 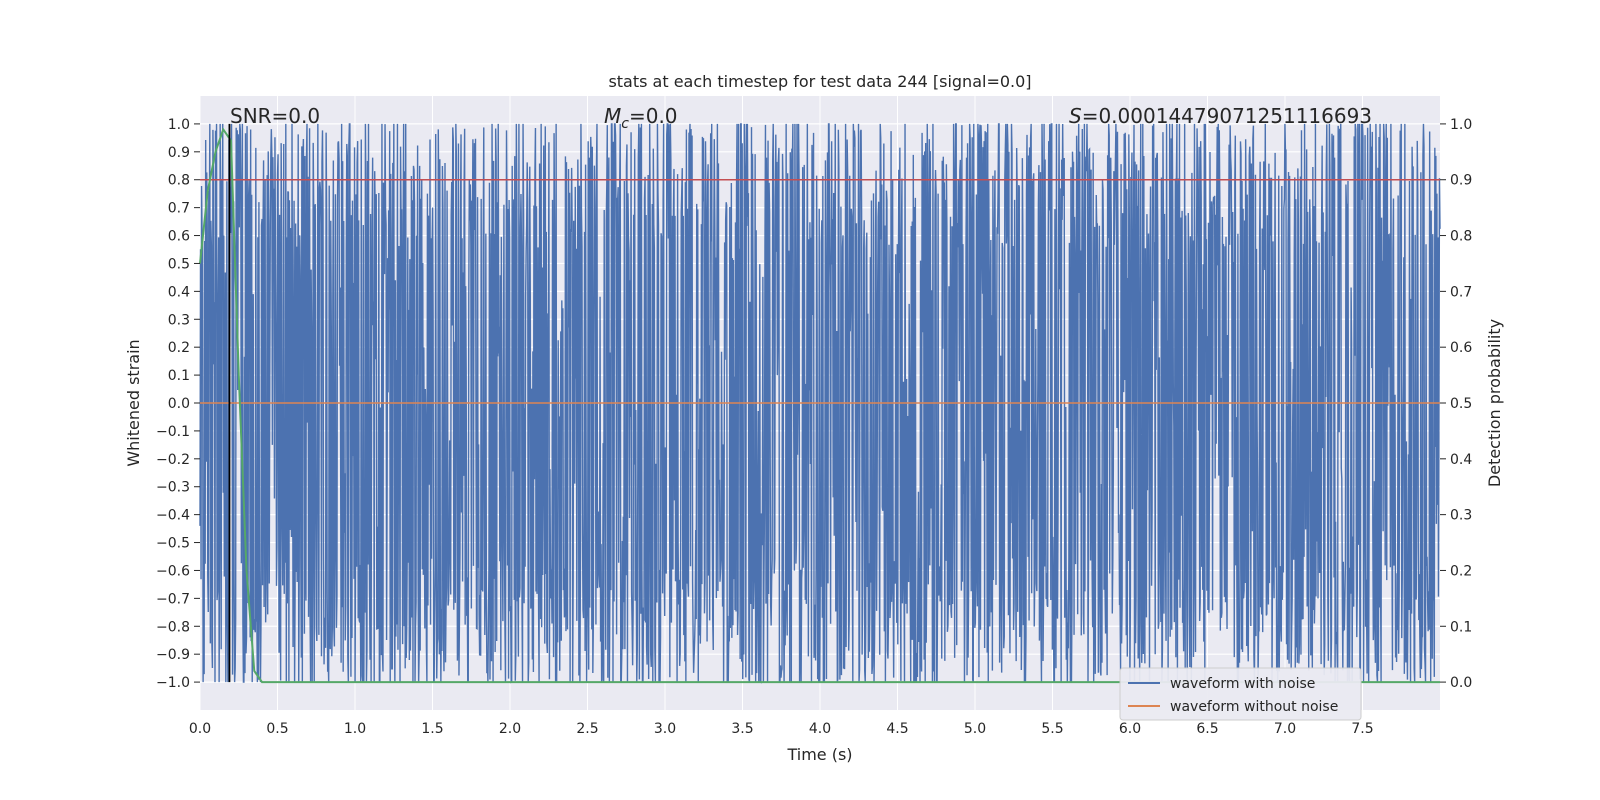 What do you see at coordinates (133, 402) in the screenshot?
I see `y-axis-label: Whitened strain` at bounding box center [133, 402].